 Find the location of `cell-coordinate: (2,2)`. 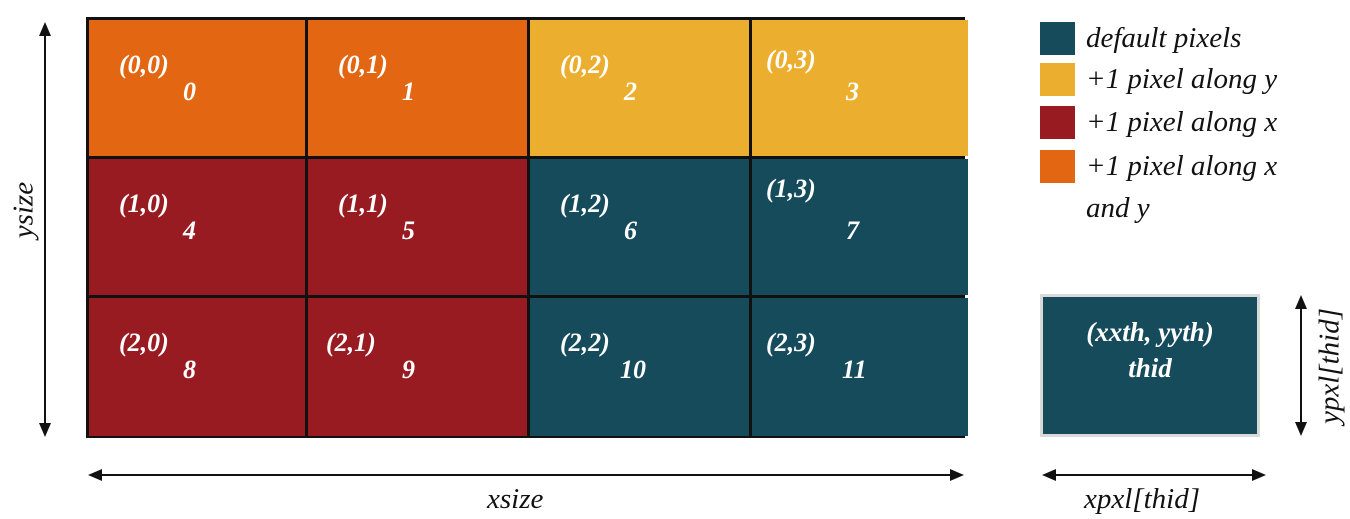

cell-coordinate: (2,2) is located at coordinates (585, 342).